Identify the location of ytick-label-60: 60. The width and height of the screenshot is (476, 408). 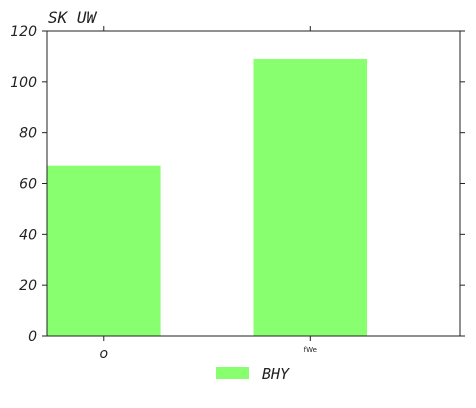
(28, 185).